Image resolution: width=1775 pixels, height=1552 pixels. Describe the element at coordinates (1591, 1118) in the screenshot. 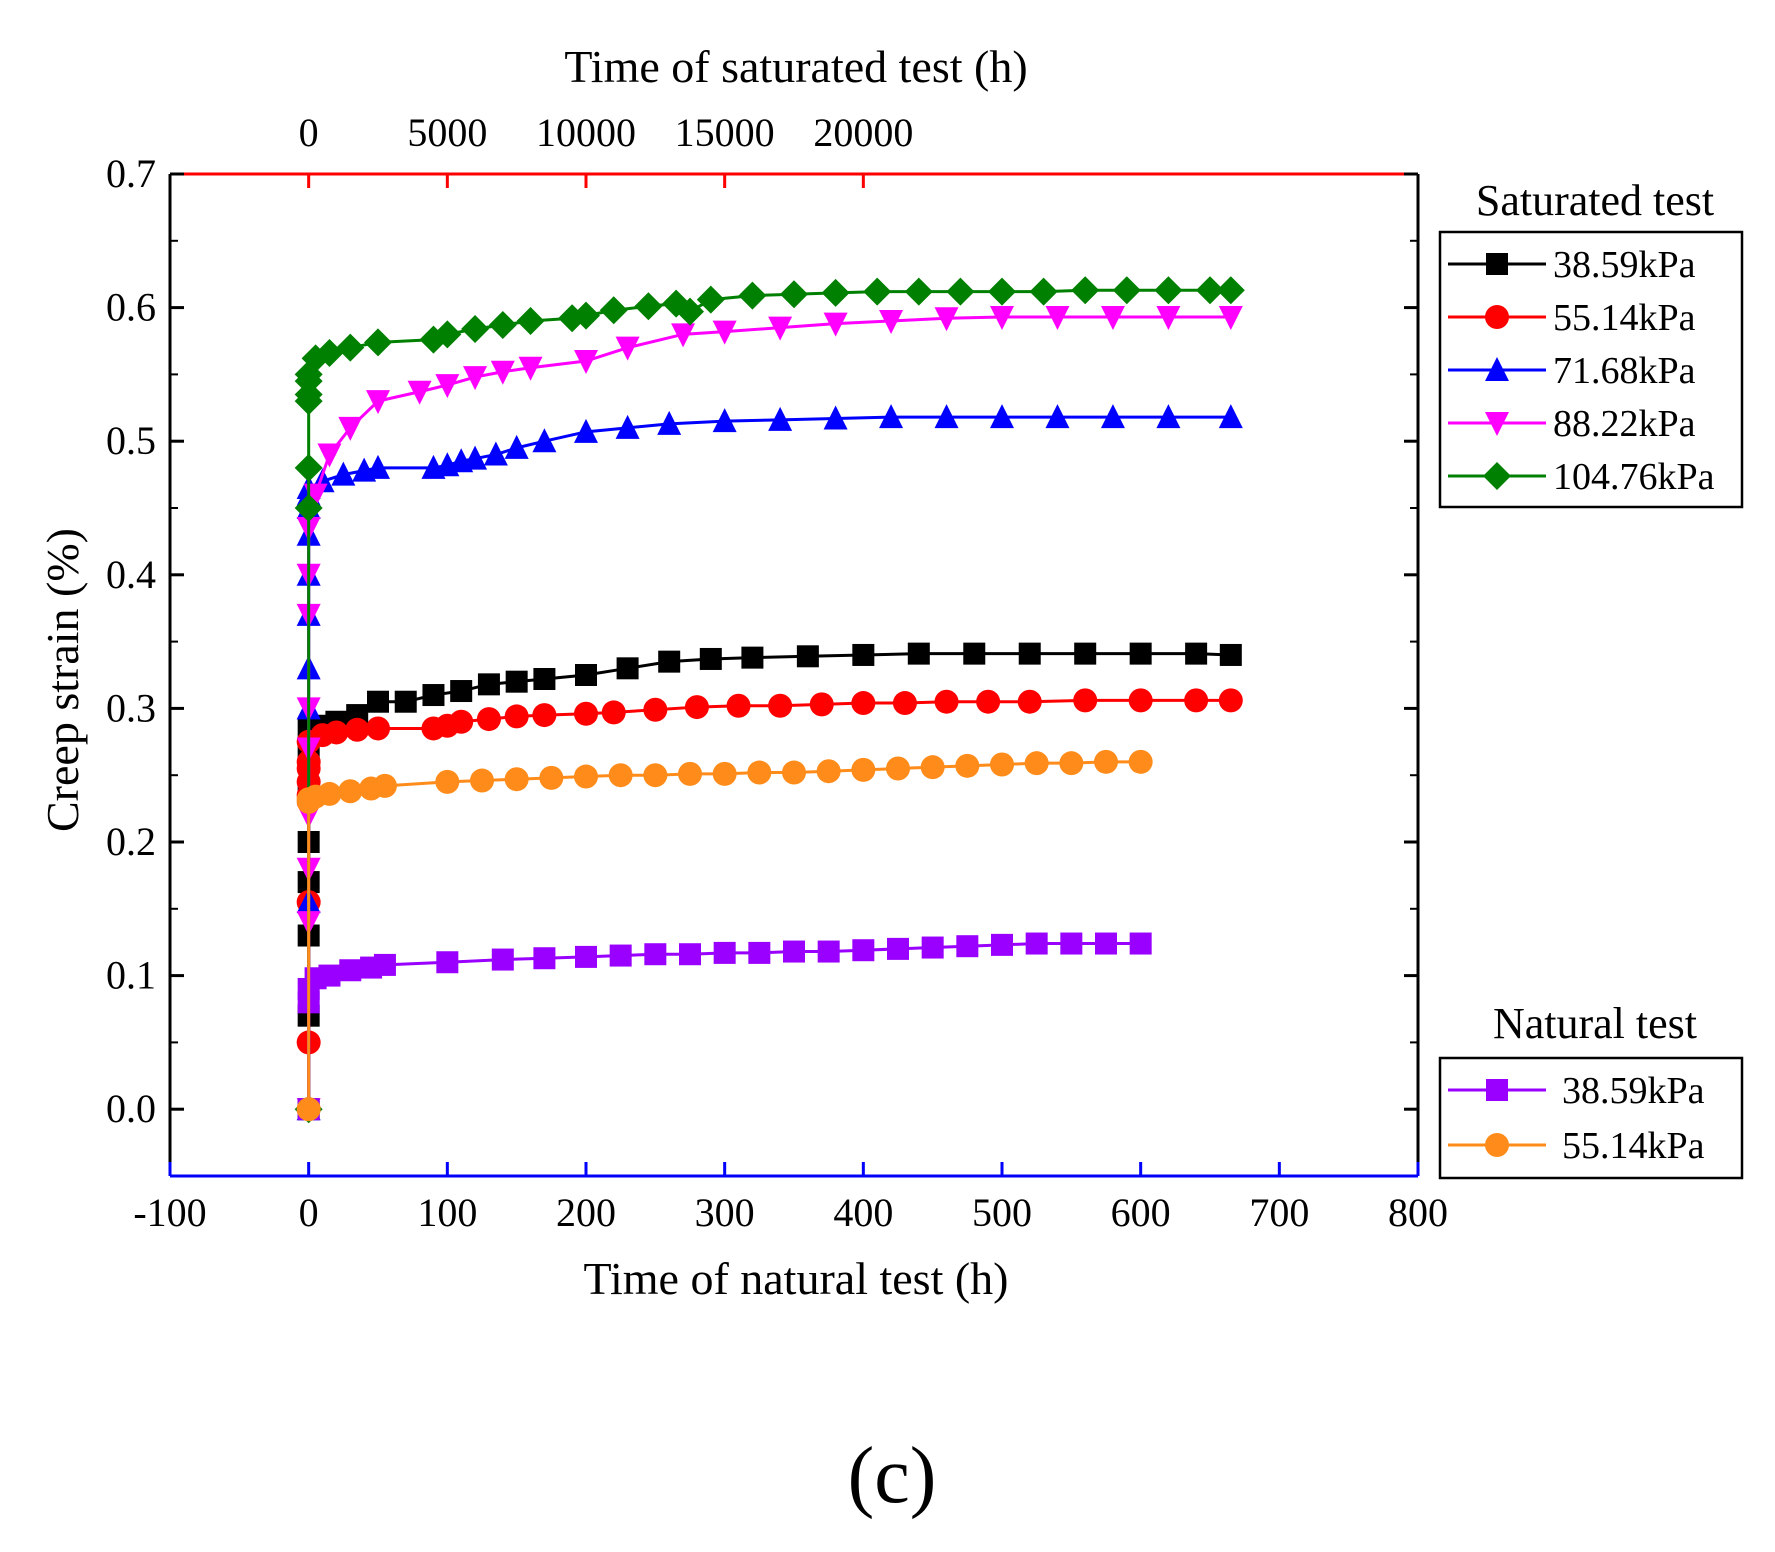

I see `legend-box` at that location.